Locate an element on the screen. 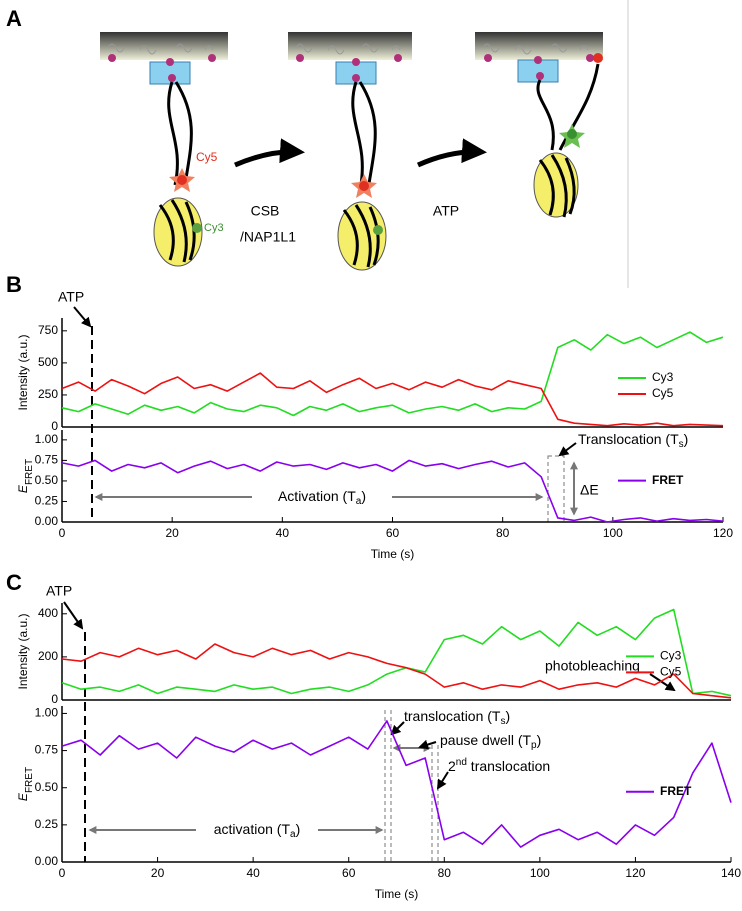 Image resolution: width=742 pixels, height=911 pixels. text: translocation is located at coordinates (508, 766).